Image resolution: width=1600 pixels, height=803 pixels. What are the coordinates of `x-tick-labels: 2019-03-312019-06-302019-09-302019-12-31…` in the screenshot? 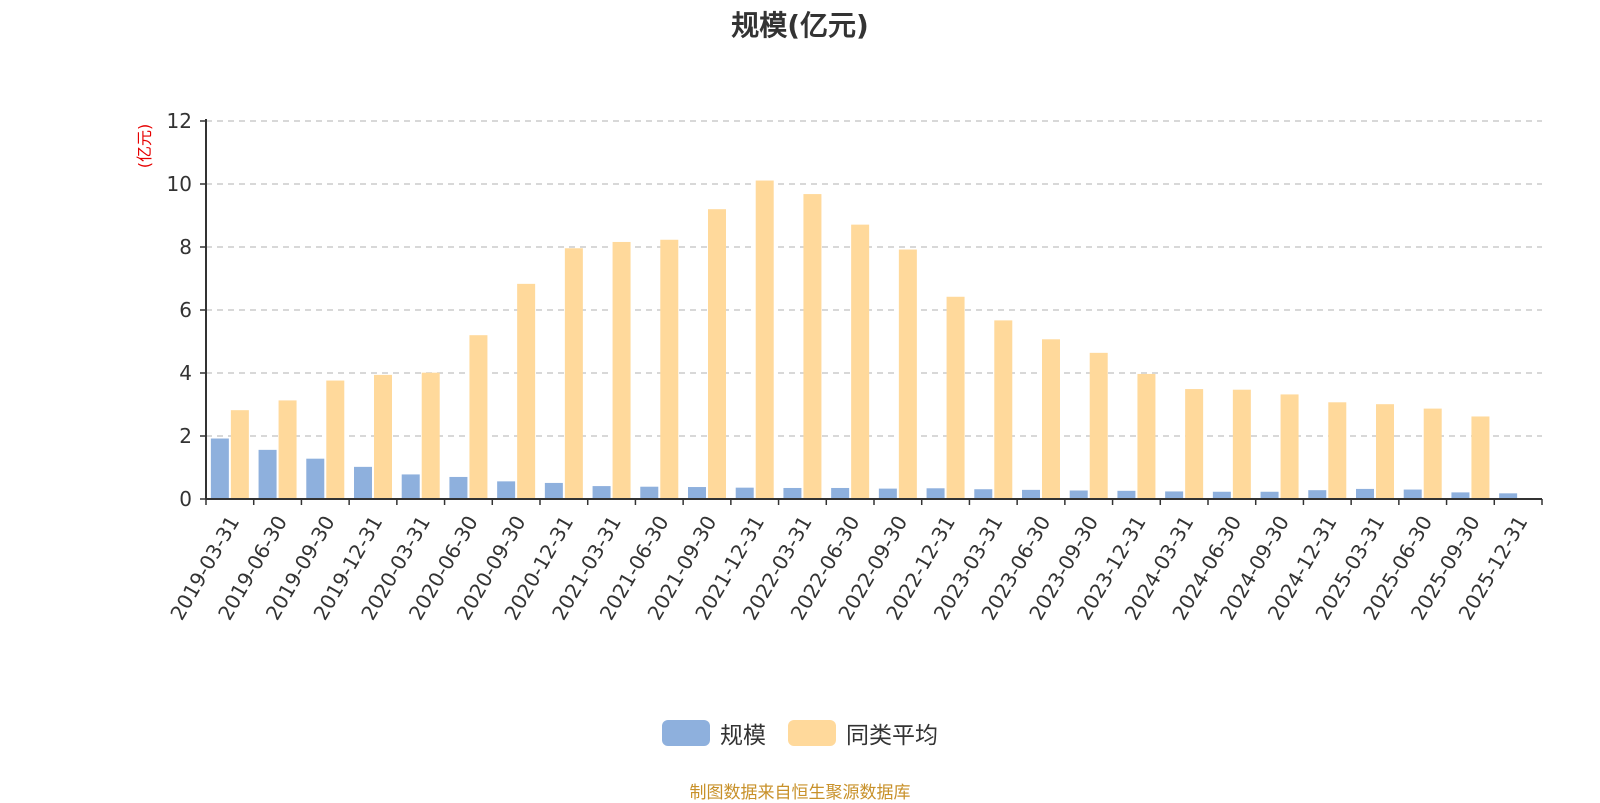 It's located at (848, 567).